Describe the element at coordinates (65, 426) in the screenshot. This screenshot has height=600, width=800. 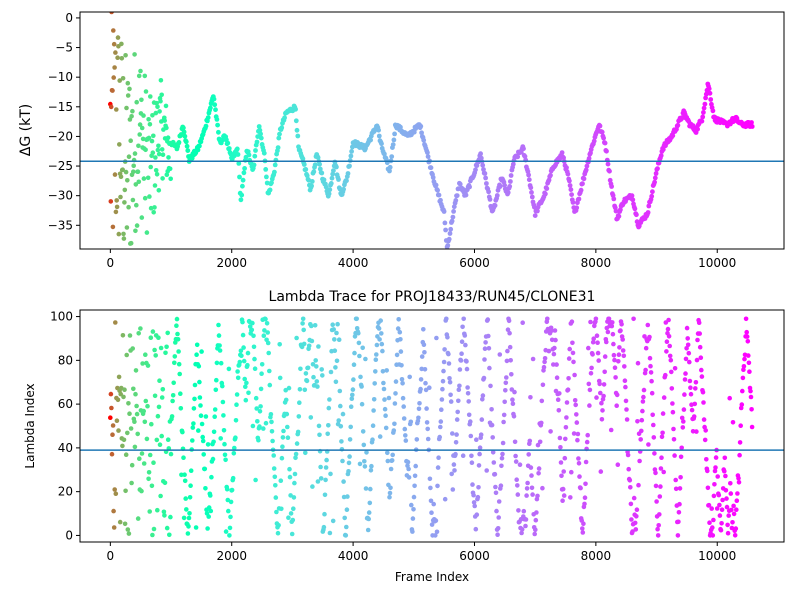
I see `lambda-y-ticks: 0 20 40 60 80 100` at that location.